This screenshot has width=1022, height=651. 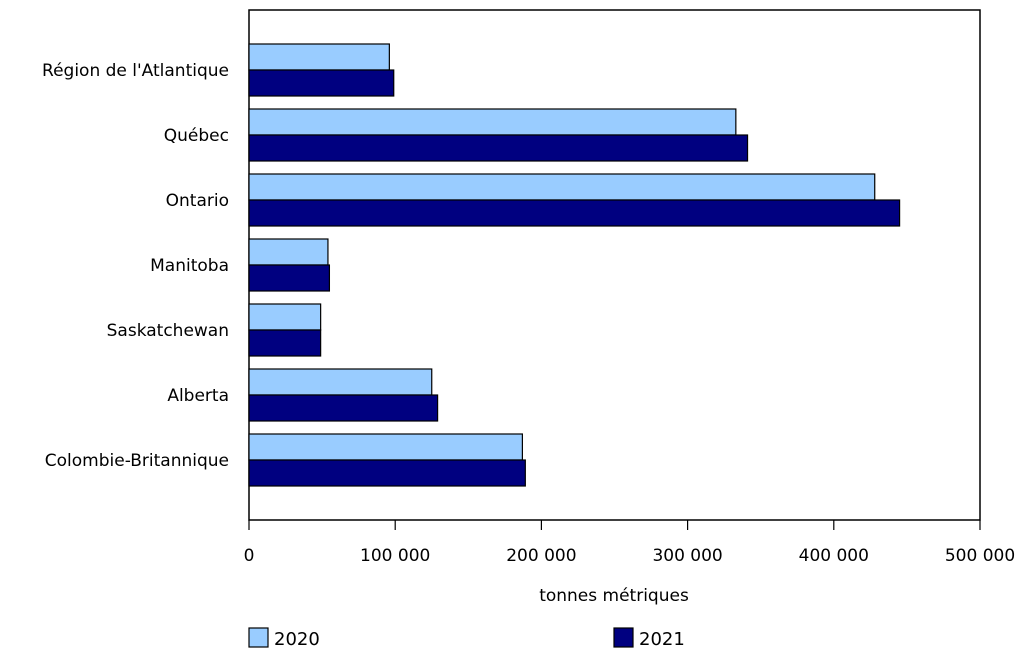 What do you see at coordinates (687, 556) in the screenshot?
I see `x-tick-label-3: 300 000` at bounding box center [687, 556].